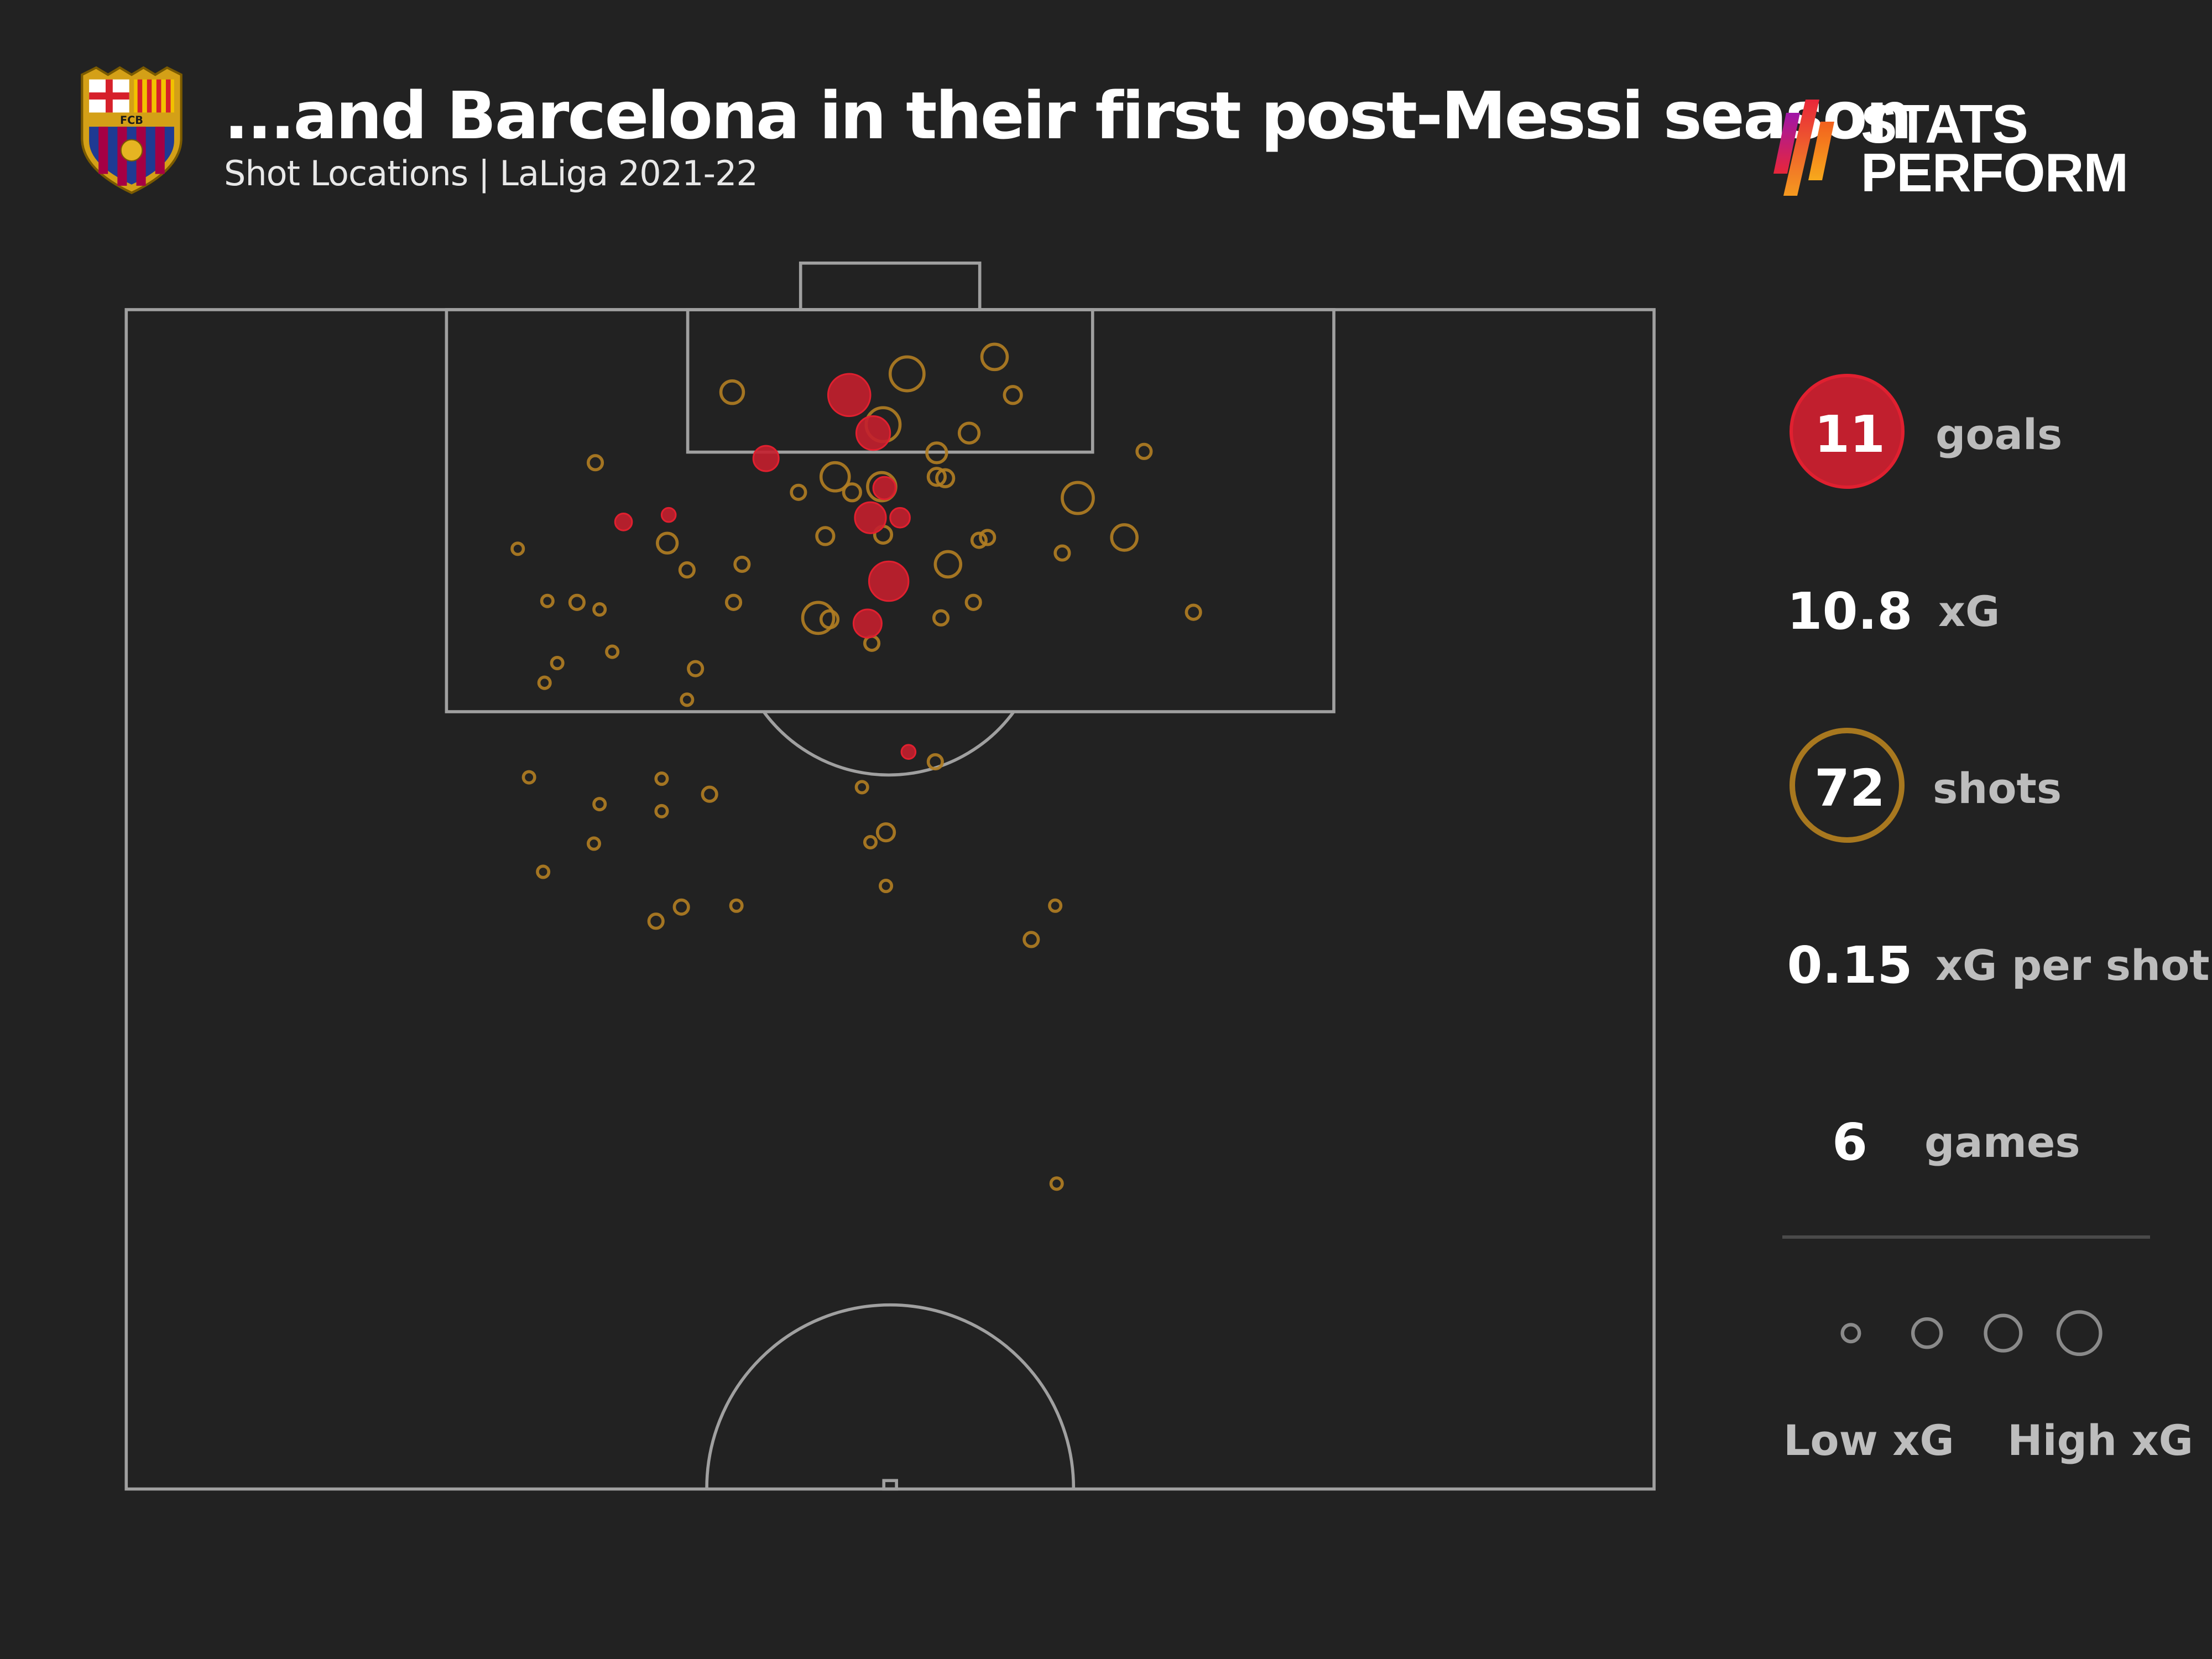 This screenshot has height=1659, width=2212. I want to click on svg-text: FCB, so click(132, 121).